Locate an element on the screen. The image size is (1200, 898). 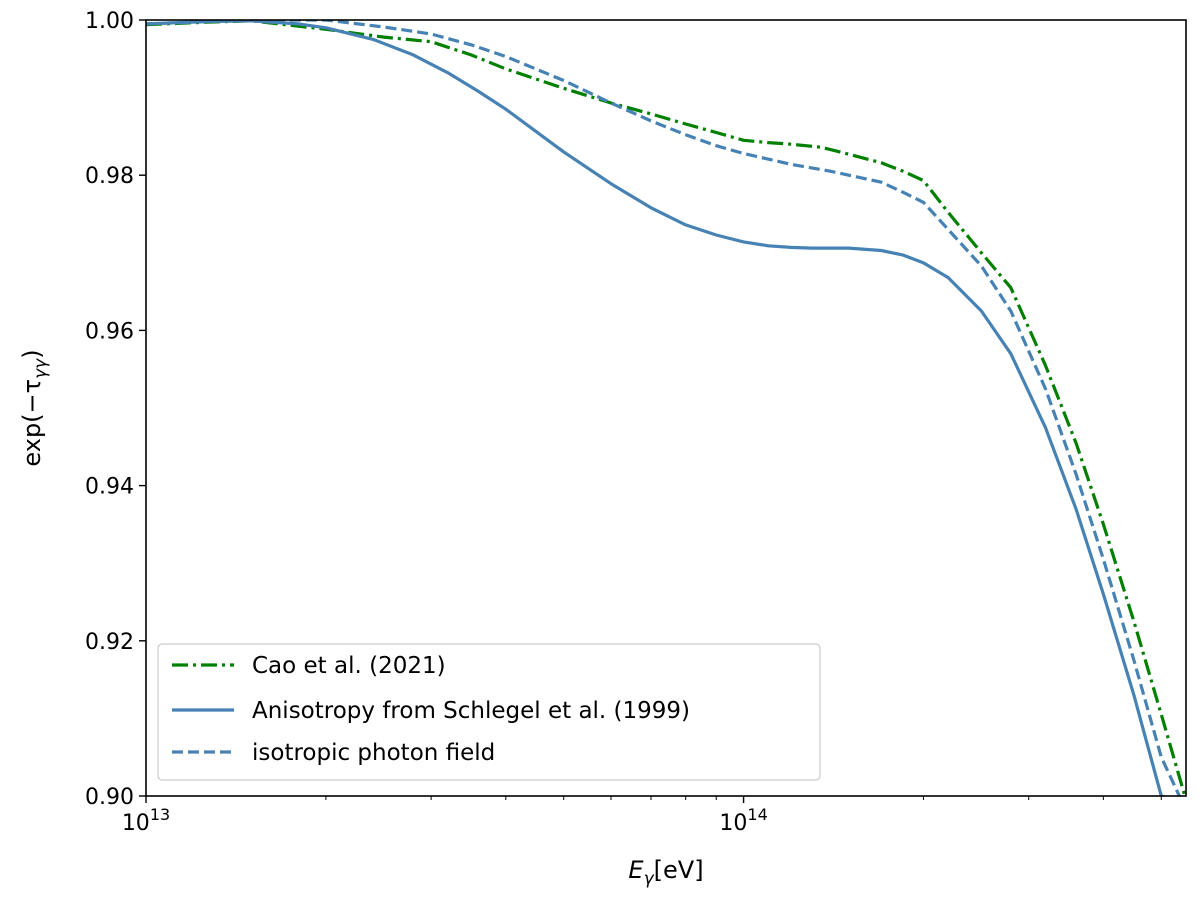
y-axis-label: exp(−τγγ) is located at coordinates (34, 407).